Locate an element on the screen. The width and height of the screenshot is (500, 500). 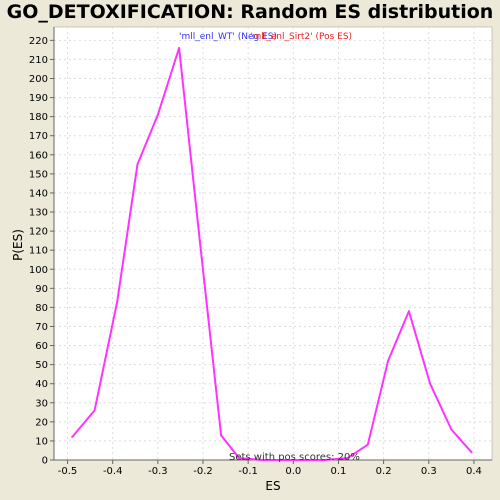
x-tick-label: 0.1 is located at coordinates (339, 471).